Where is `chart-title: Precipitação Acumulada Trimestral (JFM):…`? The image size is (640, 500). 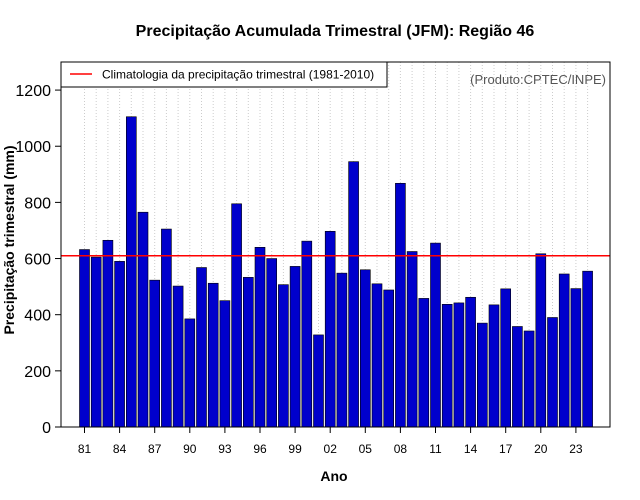
chart-title: Precipitação Acumulada Trimestral (JFM):… is located at coordinates (335, 31).